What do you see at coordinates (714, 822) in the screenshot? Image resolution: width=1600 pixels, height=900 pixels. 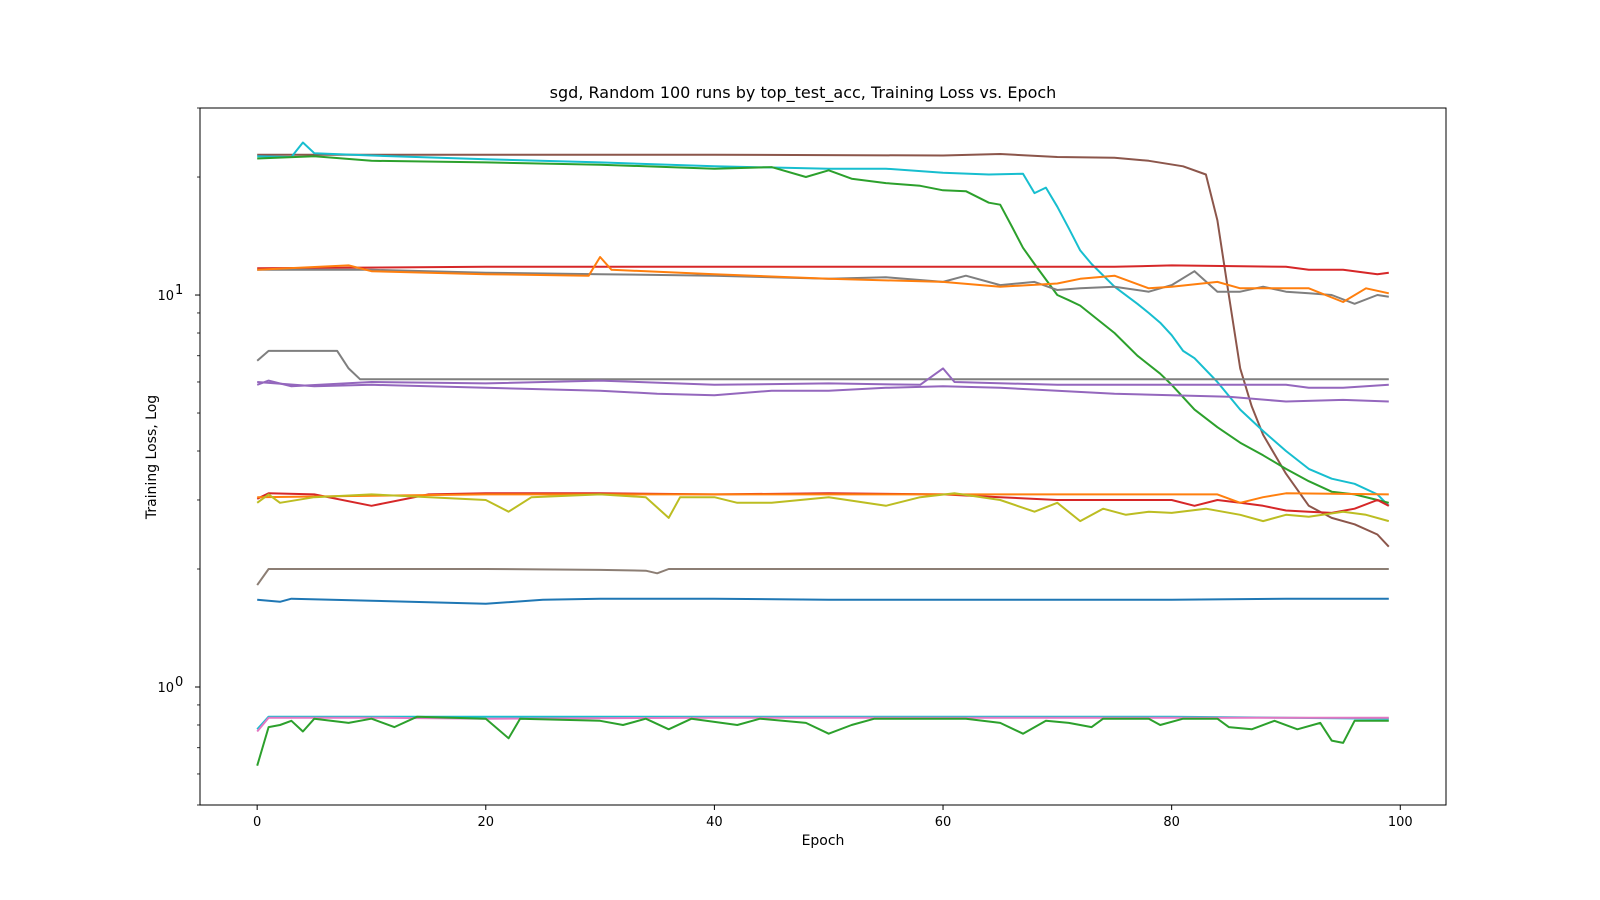 I see `x-tick-label: 40` at bounding box center [714, 822].